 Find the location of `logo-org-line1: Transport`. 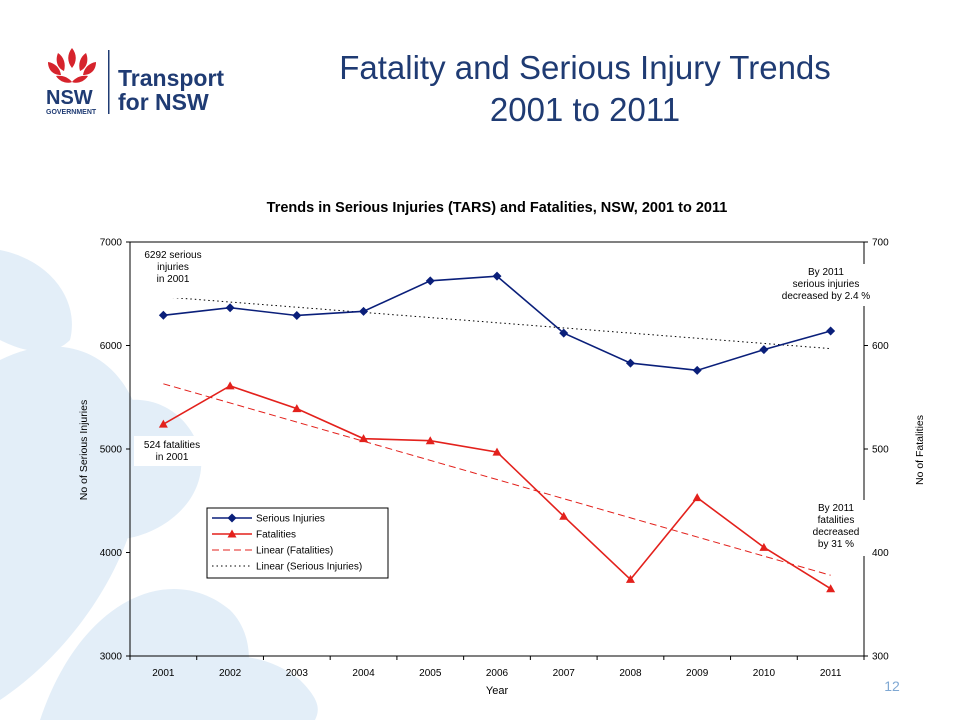

logo-org-line1: Transport is located at coordinates (171, 78).